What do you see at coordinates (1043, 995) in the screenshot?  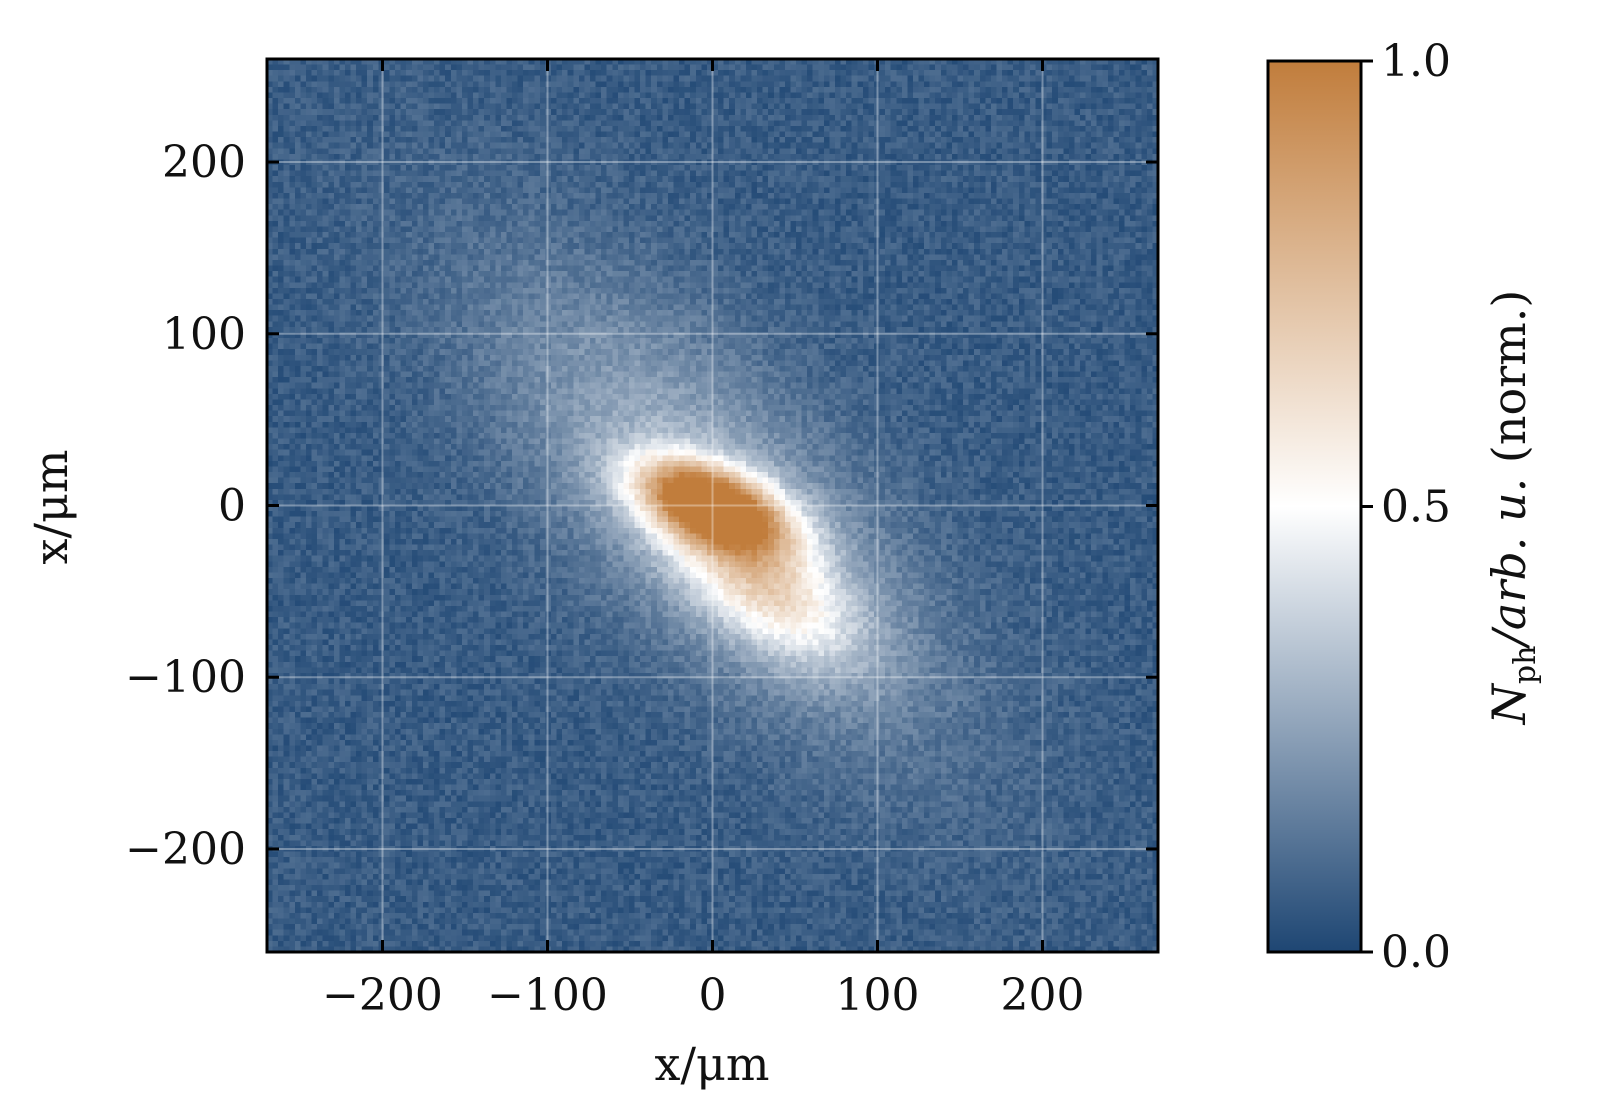 I see `x-tick-label: 200` at bounding box center [1043, 995].